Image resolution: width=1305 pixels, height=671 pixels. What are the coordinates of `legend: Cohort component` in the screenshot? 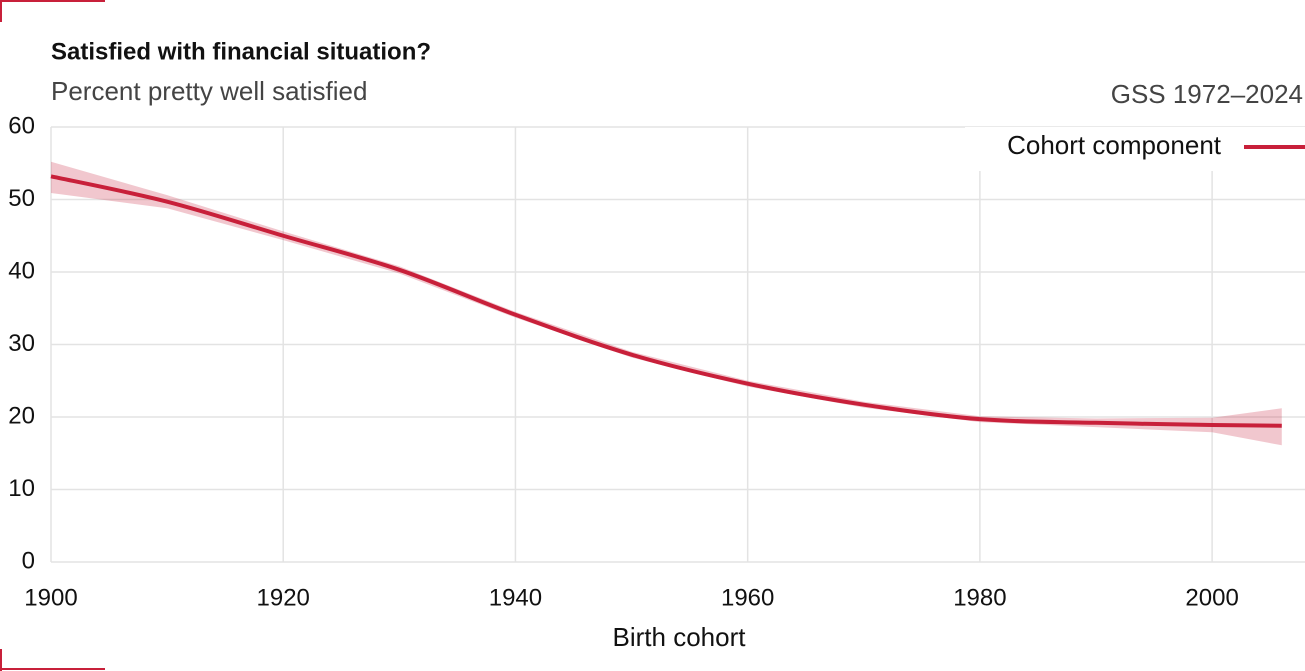 It's located at (1135, 149).